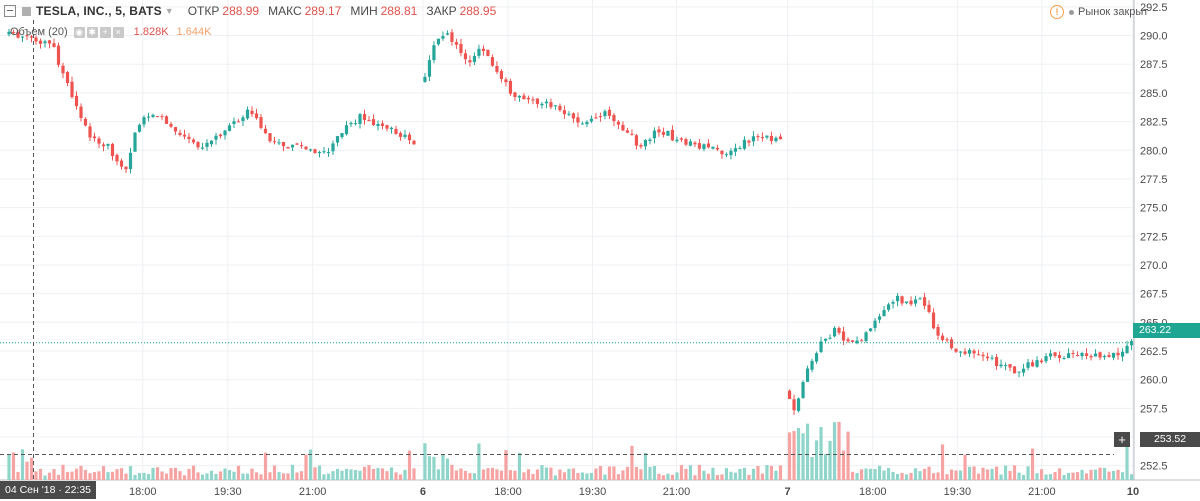  Describe the element at coordinates (1057, 12) in the screenshot. I see `warning-icon: !` at that location.